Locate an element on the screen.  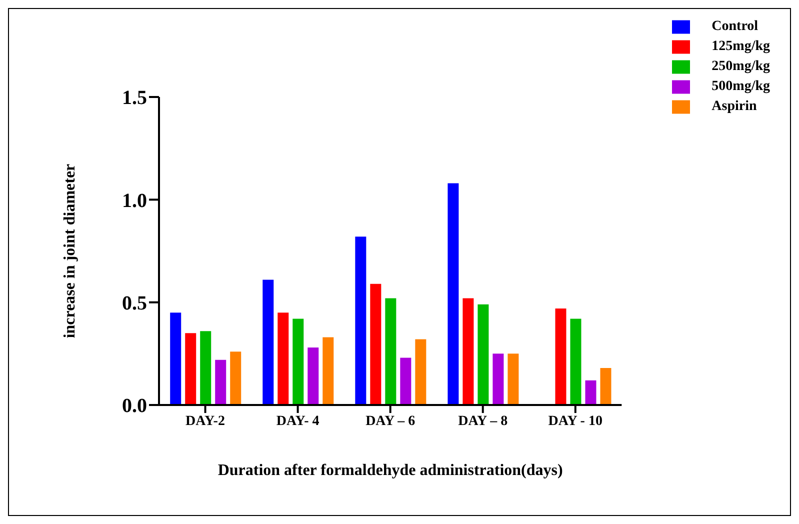
y-tick-label: 0.0 is located at coordinates (134, 406).